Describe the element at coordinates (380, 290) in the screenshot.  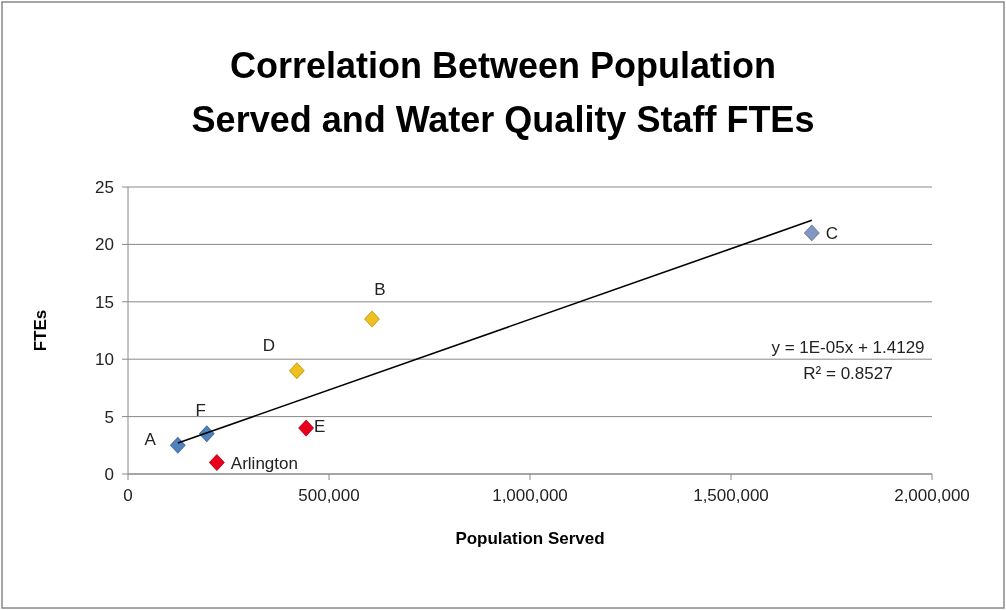
I see `series-label: B` at that location.